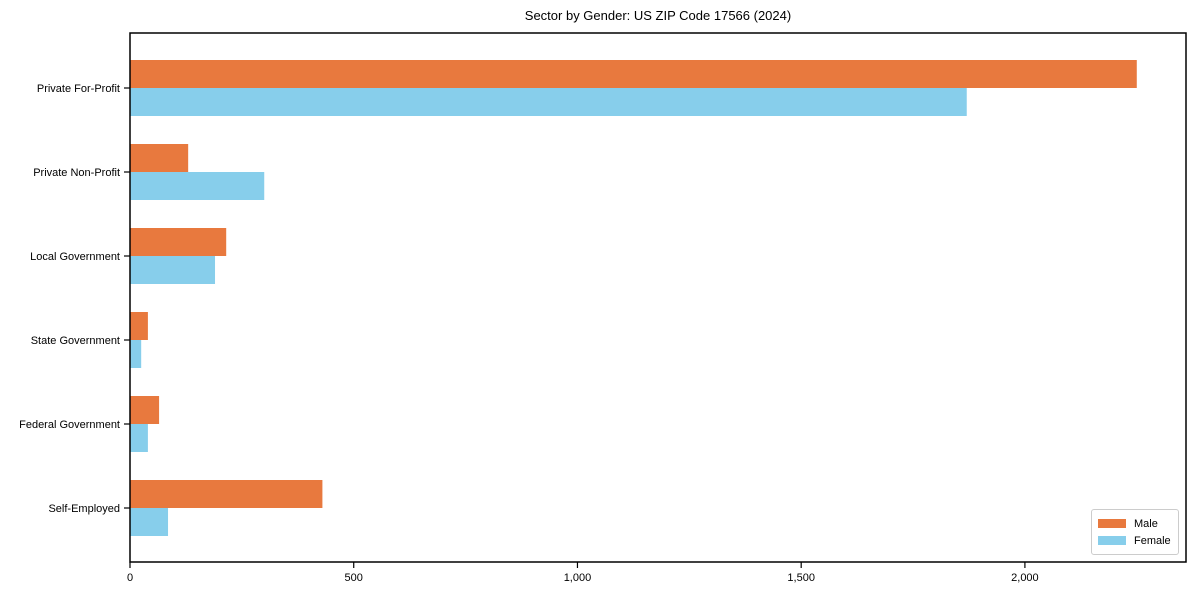 This screenshot has height=600, width=1200. I want to click on x-tick-label: 1,000, so click(578, 578).